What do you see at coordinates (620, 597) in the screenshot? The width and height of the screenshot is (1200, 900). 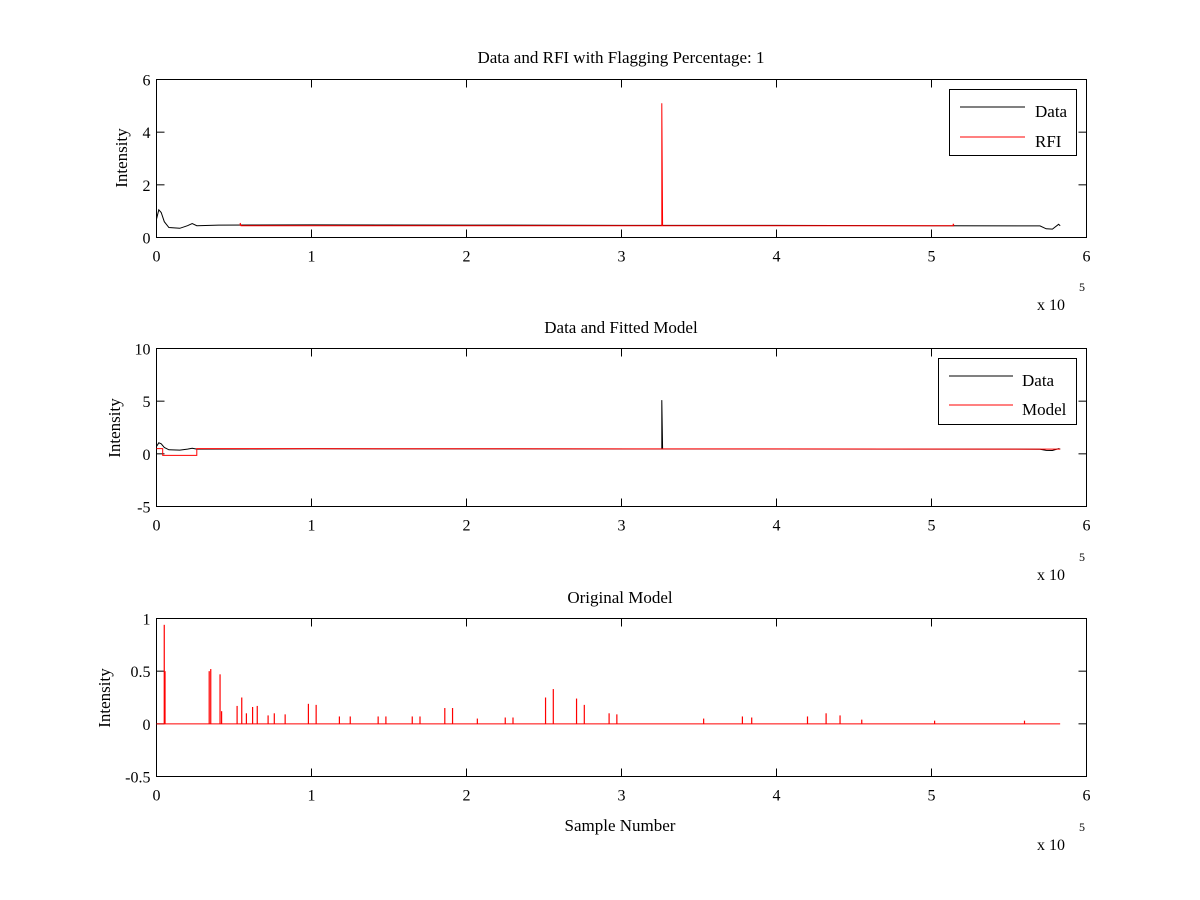 I see `panel-3-title: Original Model` at bounding box center [620, 597].